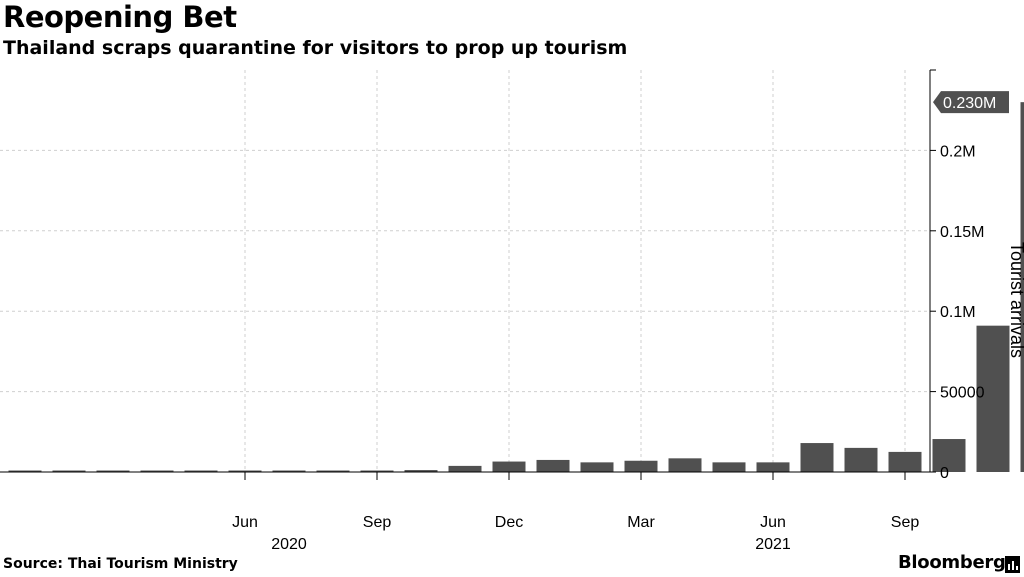 The height and width of the screenshot is (577, 1024). Describe the element at coordinates (958, 151) in the screenshot. I see `y-tick-label: 0.2M` at that location.